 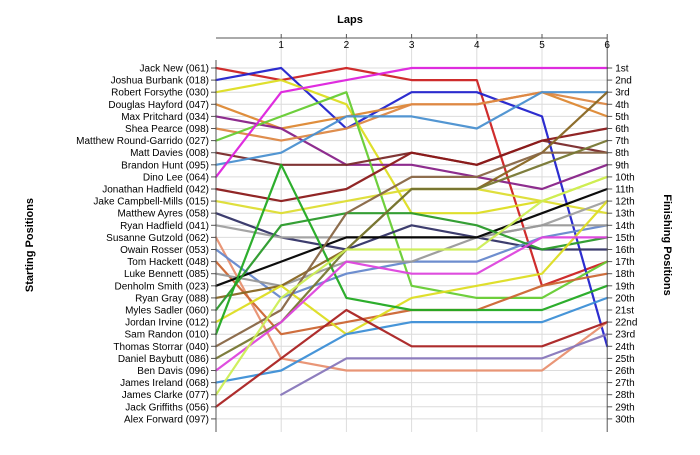 What do you see at coordinates (624, 395) in the screenshot?
I see `finish-label: 28th` at bounding box center [624, 395].